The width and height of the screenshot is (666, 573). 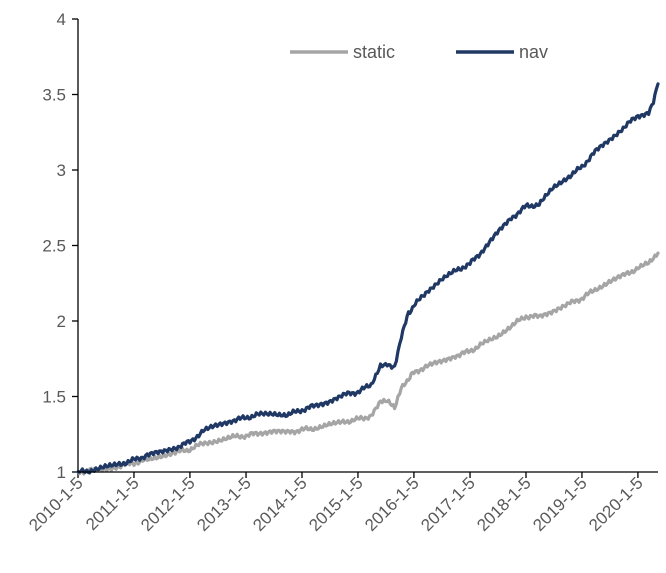 I want to click on legend: static nav, so click(x=419, y=52).